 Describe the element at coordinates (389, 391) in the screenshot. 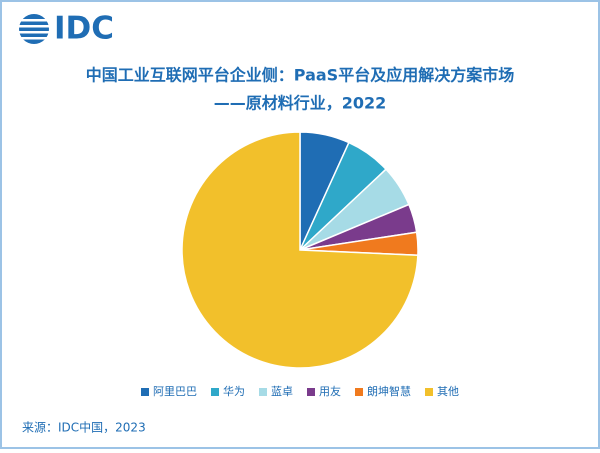

I see `legend-label: 朗坤智慧` at that location.